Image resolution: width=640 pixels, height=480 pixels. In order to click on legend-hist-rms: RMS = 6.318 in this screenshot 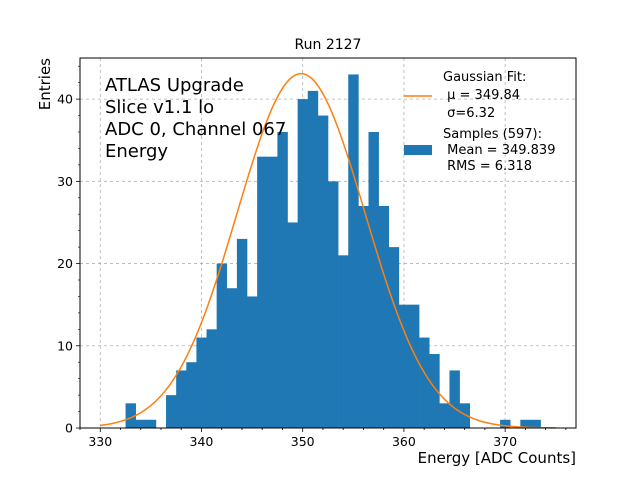, I will do `click(487, 166)`.